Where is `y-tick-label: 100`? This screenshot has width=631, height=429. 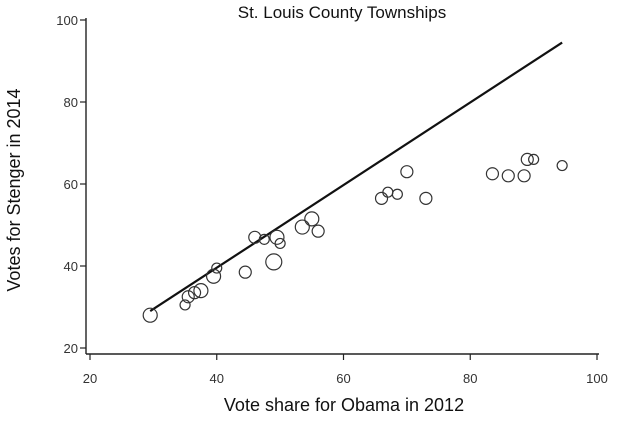
y-tick-label: 100 is located at coordinates (67, 20).